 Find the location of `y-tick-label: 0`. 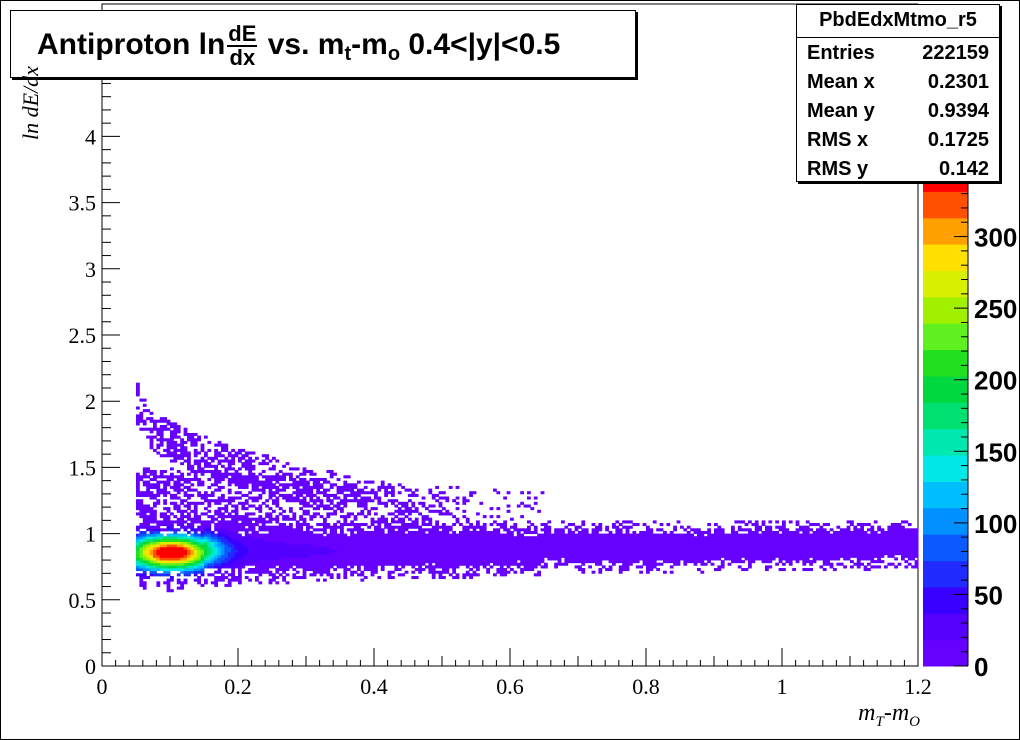

y-tick-label: 0 is located at coordinates (90, 666).